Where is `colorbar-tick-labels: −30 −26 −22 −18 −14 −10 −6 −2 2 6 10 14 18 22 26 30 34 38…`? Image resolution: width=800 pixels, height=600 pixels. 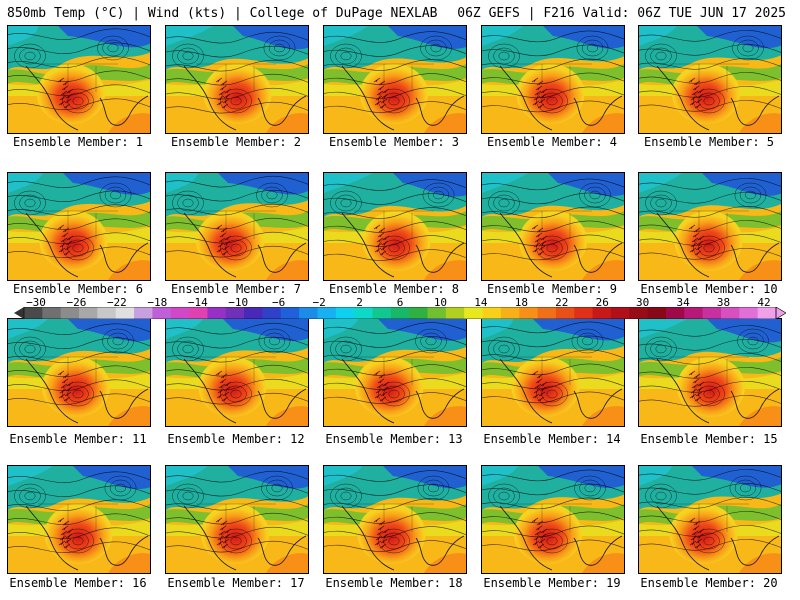 colorbar-tick-labels: −30 −26 −22 −18 −14 −10 −6 −2 2 6 10 14 18 22 26 30 34 38… is located at coordinates (400, 302).